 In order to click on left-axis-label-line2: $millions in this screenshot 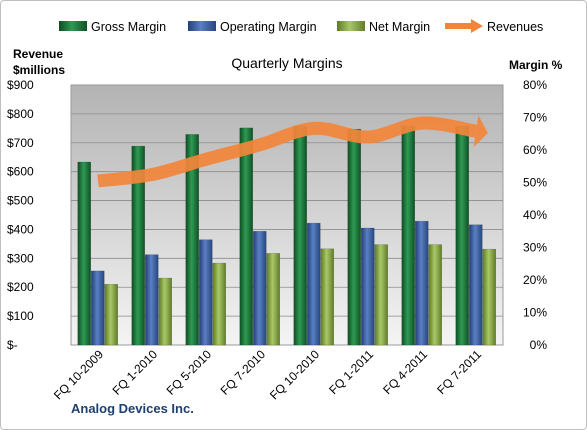, I will do `click(39, 70)`.